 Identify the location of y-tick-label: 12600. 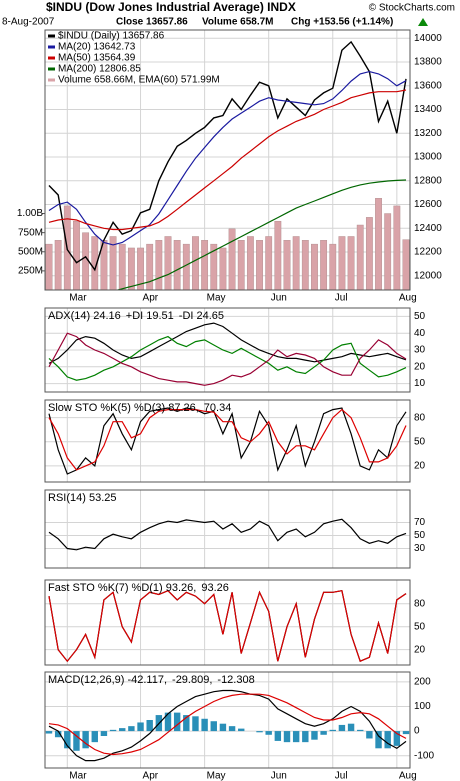
(428, 204).